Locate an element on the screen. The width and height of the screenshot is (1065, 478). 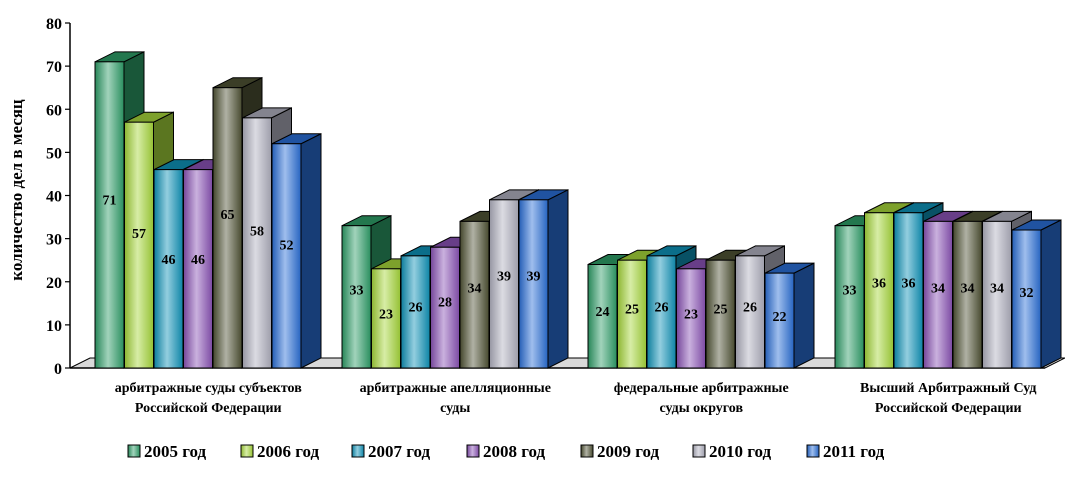
legend-item: 2006 год is located at coordinates (280, 451).